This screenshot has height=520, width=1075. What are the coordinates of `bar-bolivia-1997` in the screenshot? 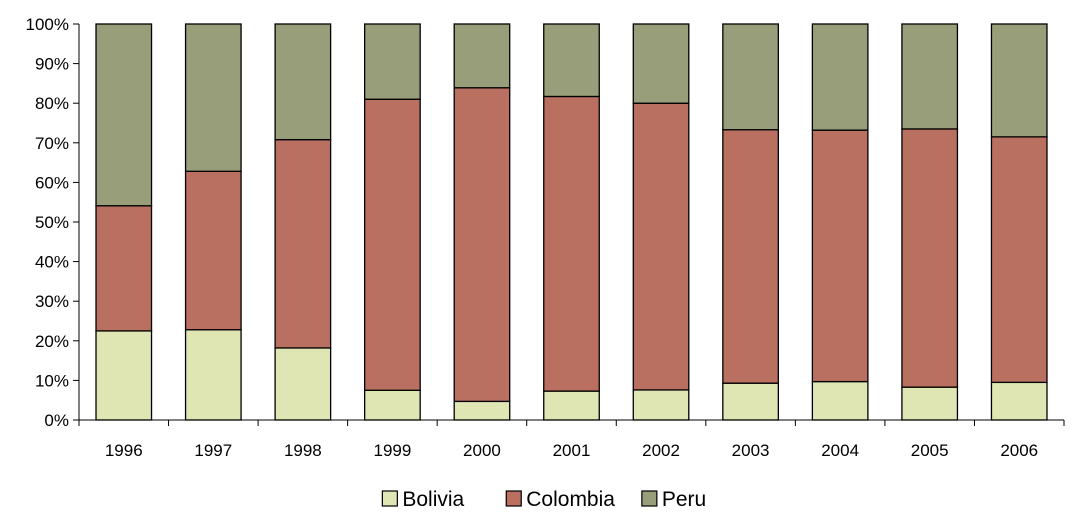 It's located at (213, 375).